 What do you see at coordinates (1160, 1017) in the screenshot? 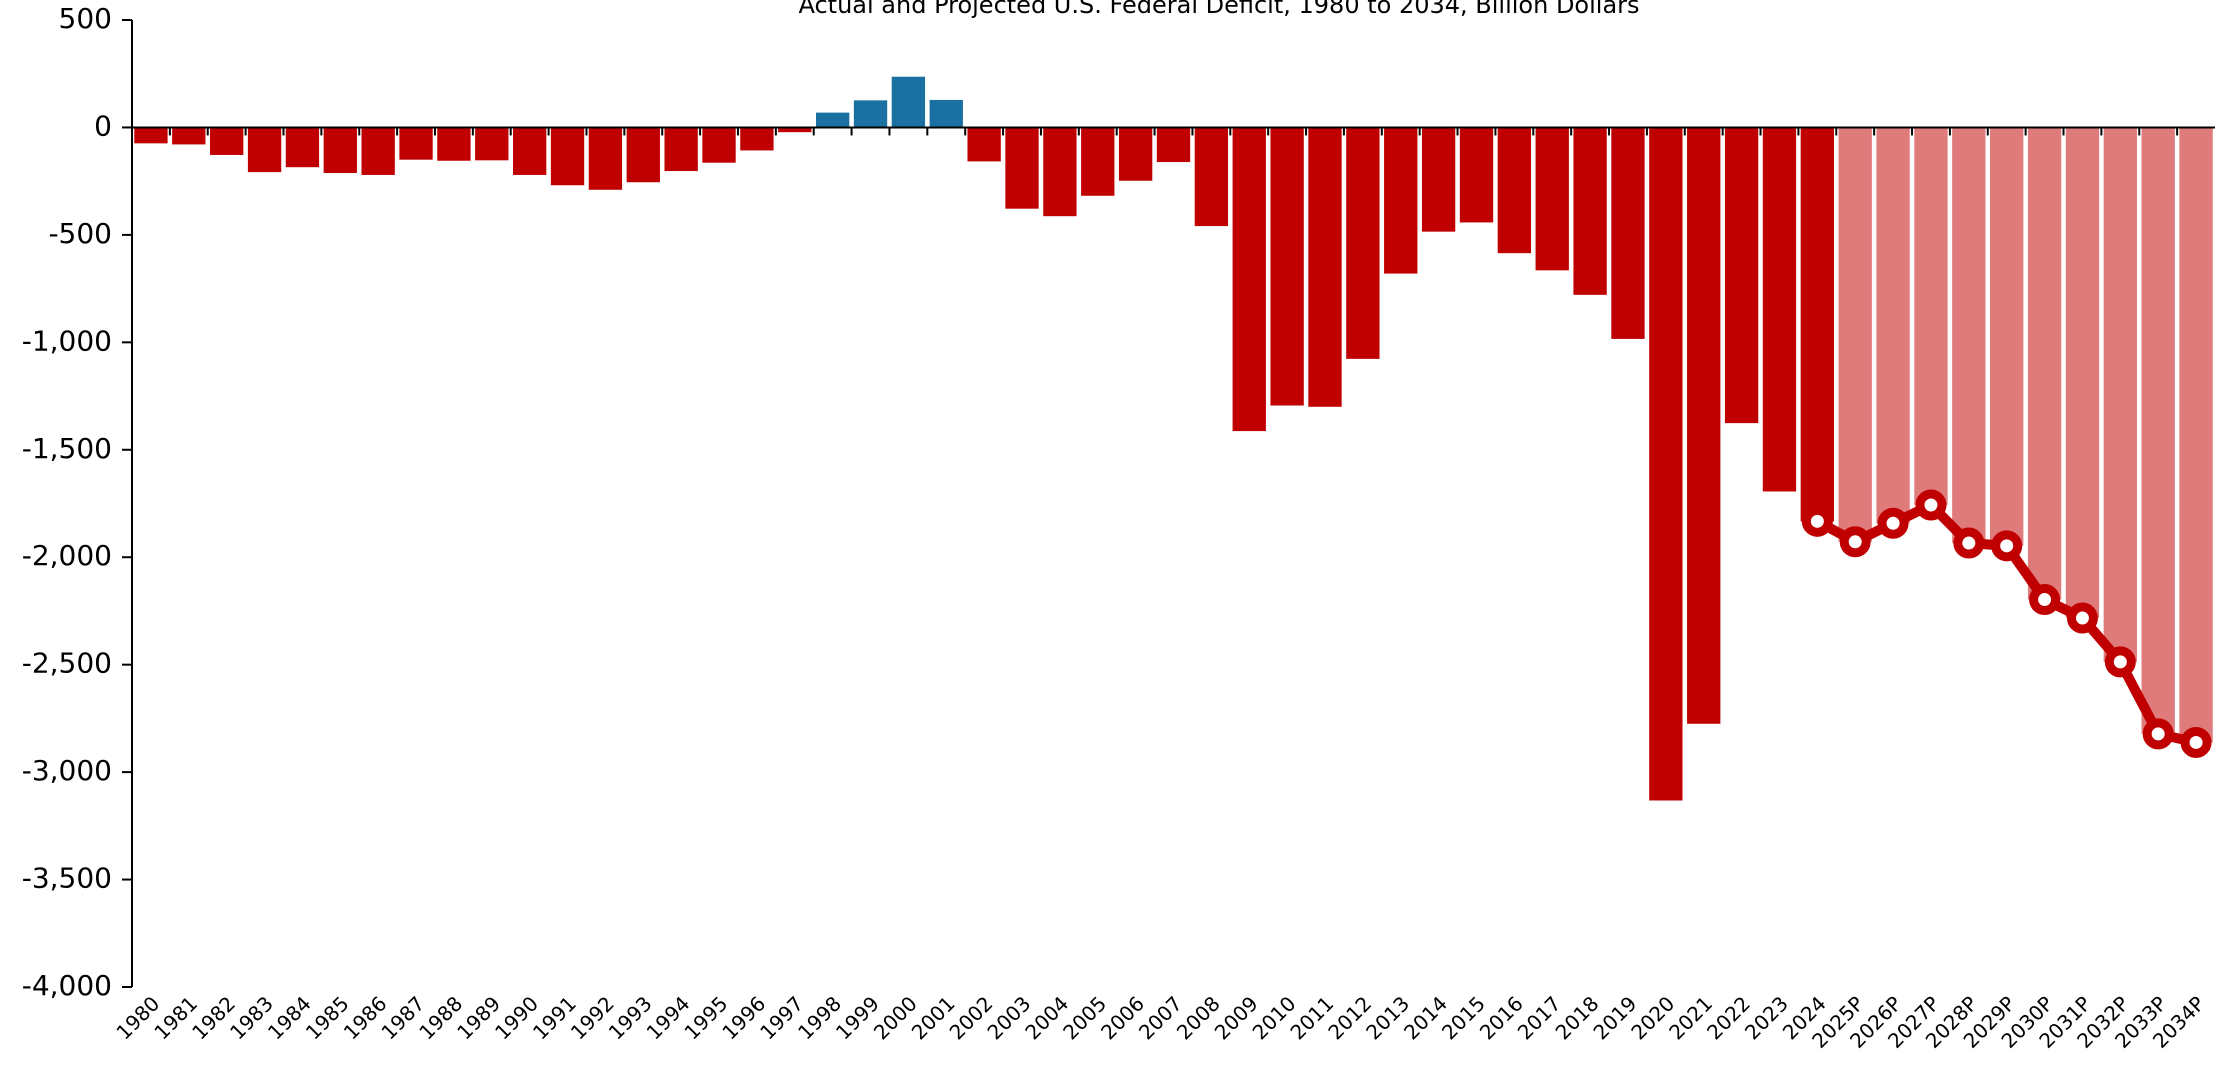
I see `x-tick-label: 2007` at bounding box center [1160, 1017].